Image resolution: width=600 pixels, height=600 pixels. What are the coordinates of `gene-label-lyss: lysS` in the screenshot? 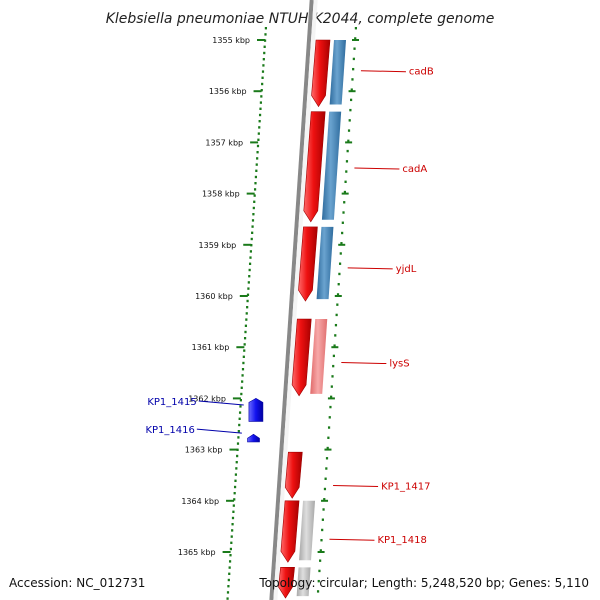 It's located at (399, 364).